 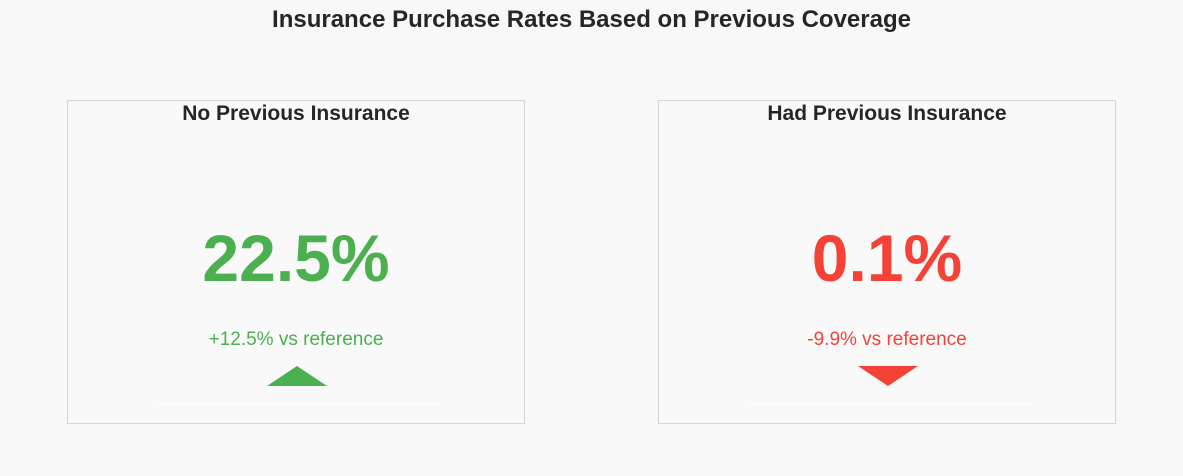 What do you see at coordinates (296, 258) in the screenshot?
I see `kpi-value: 22.5%` at bounding box center [296, 258].